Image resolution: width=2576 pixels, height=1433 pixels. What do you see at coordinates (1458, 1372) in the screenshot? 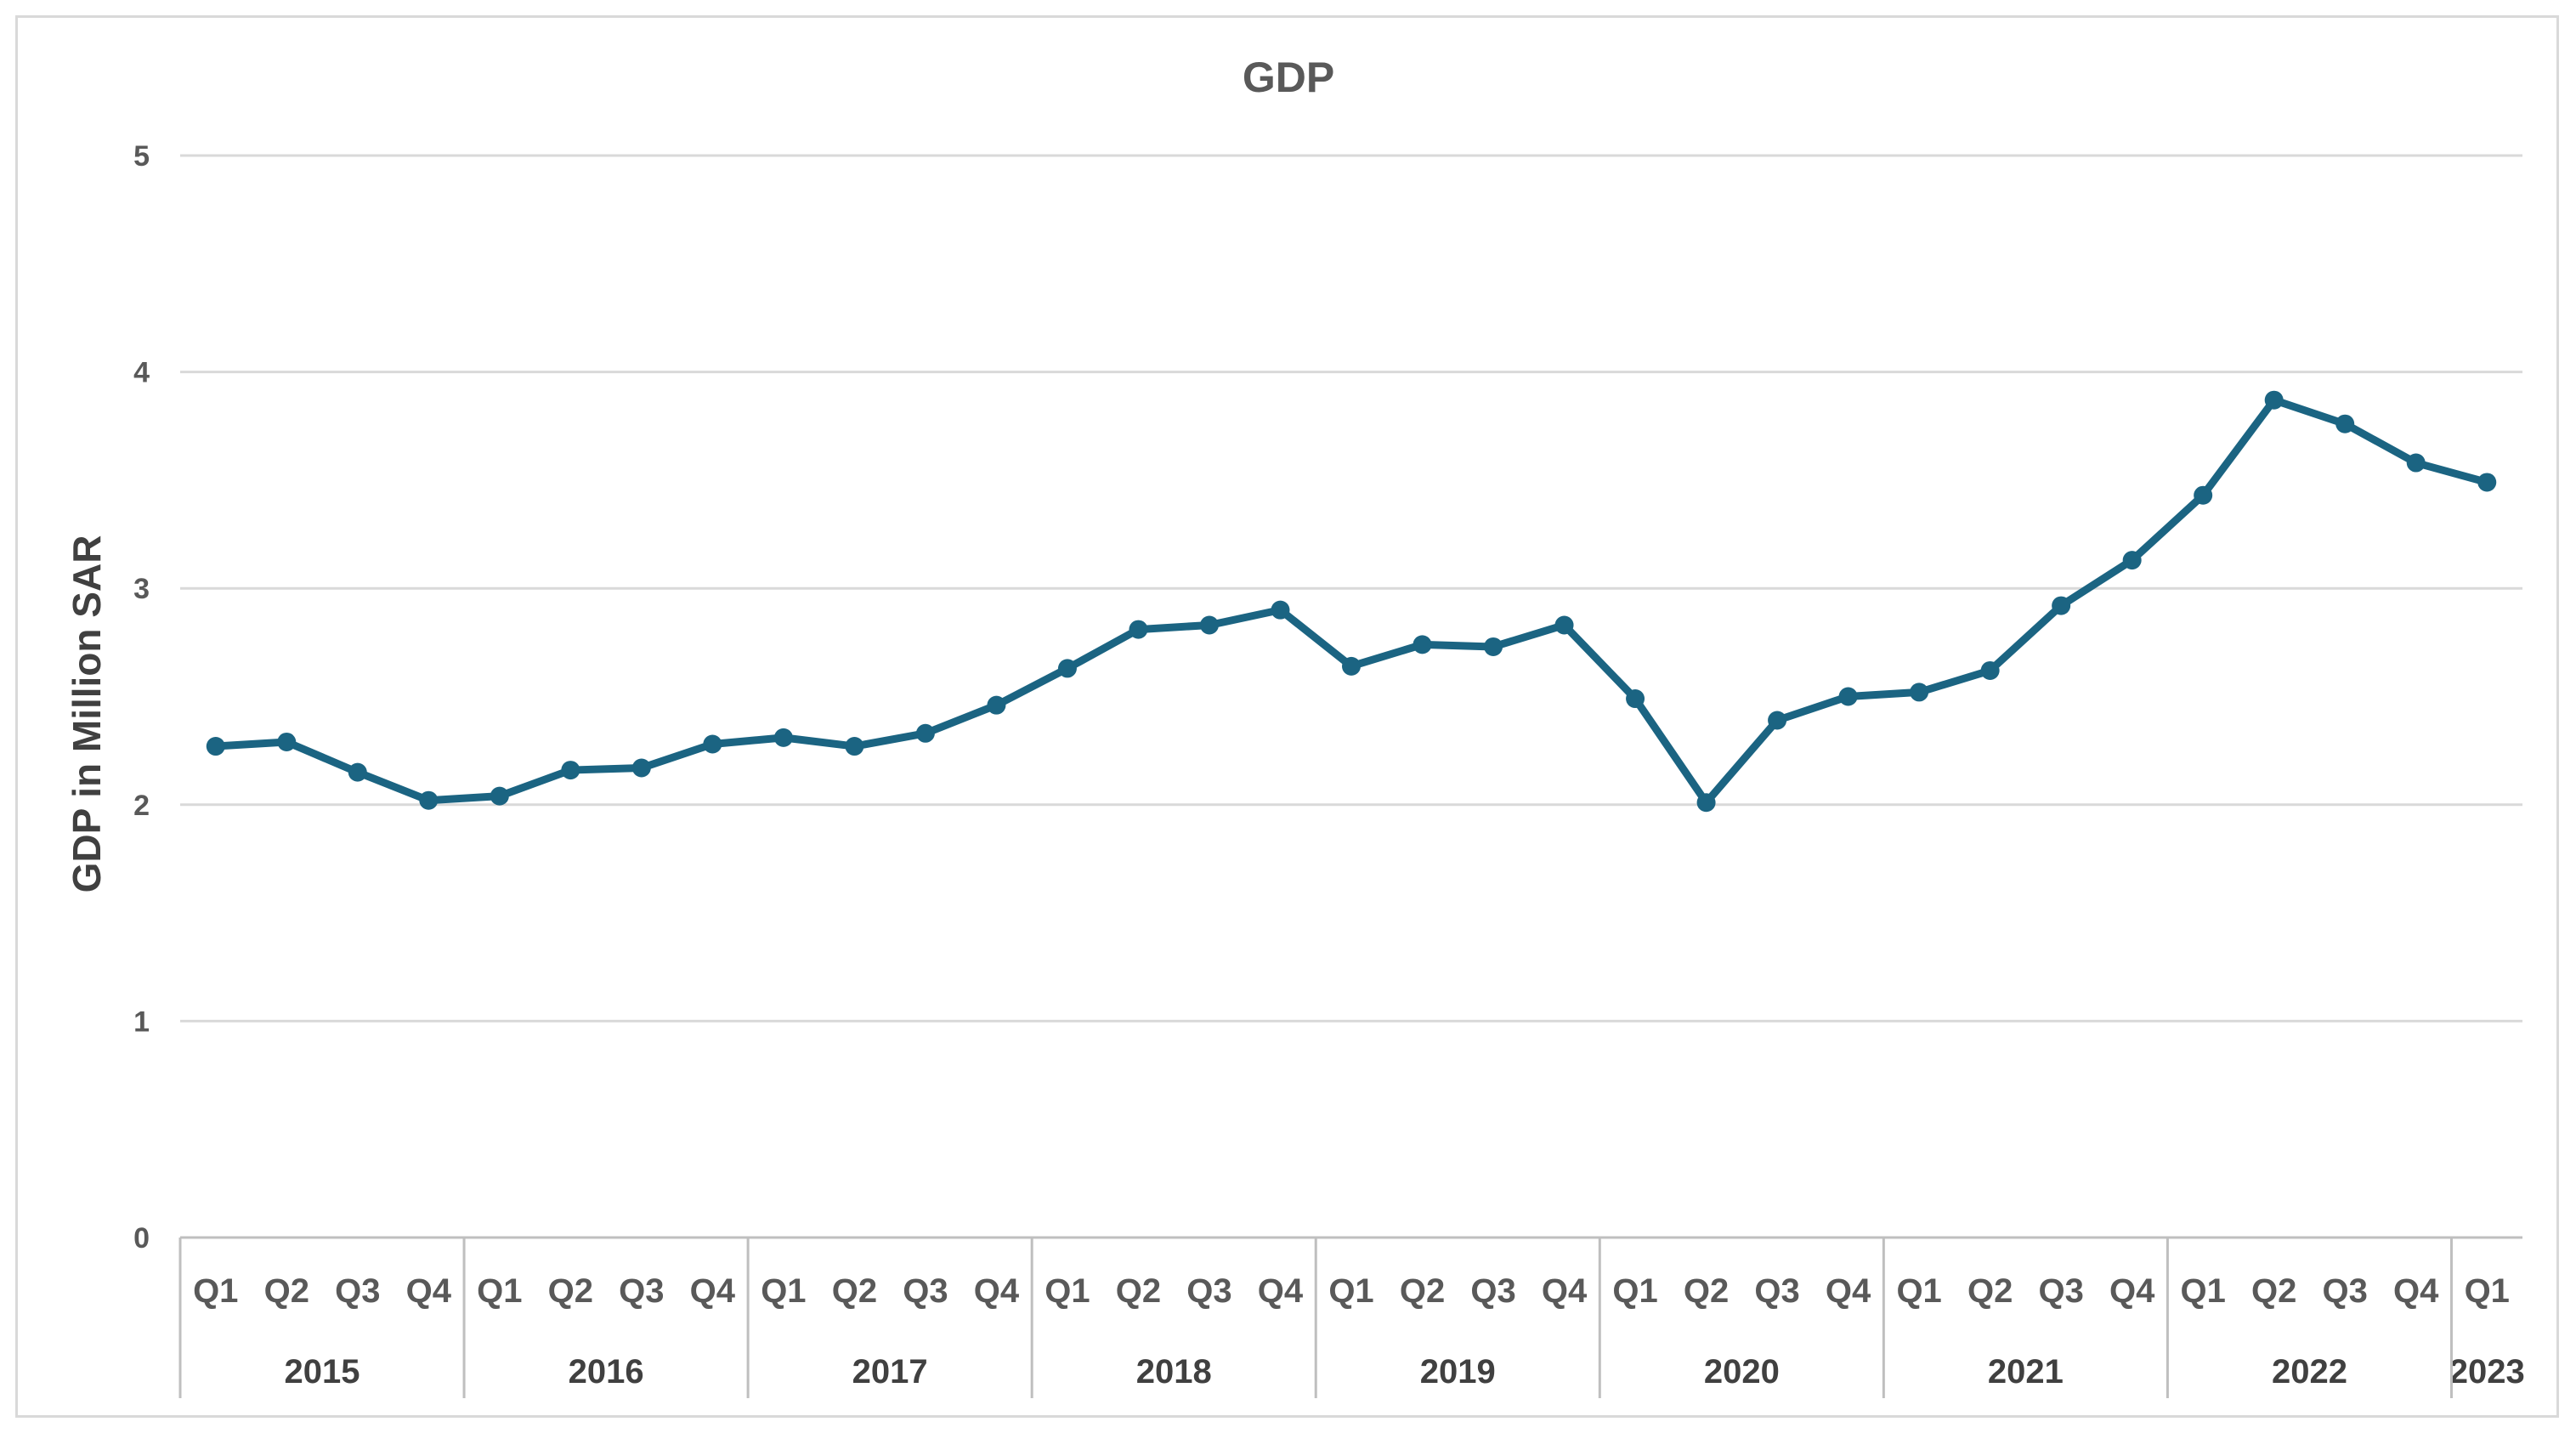
I see `x-tick-year: 2019` at bounding box center [1458, 1372].